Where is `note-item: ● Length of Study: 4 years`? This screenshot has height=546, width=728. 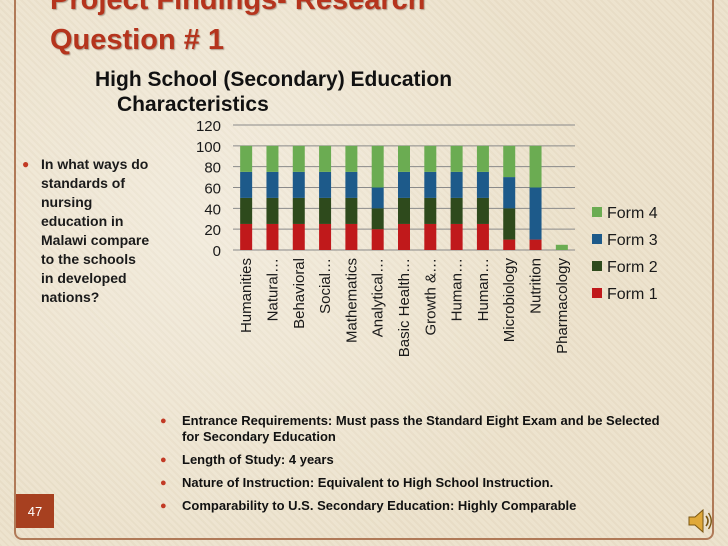 note-item: ● Length of Study: 4 years is located at coordinates (247, 459).